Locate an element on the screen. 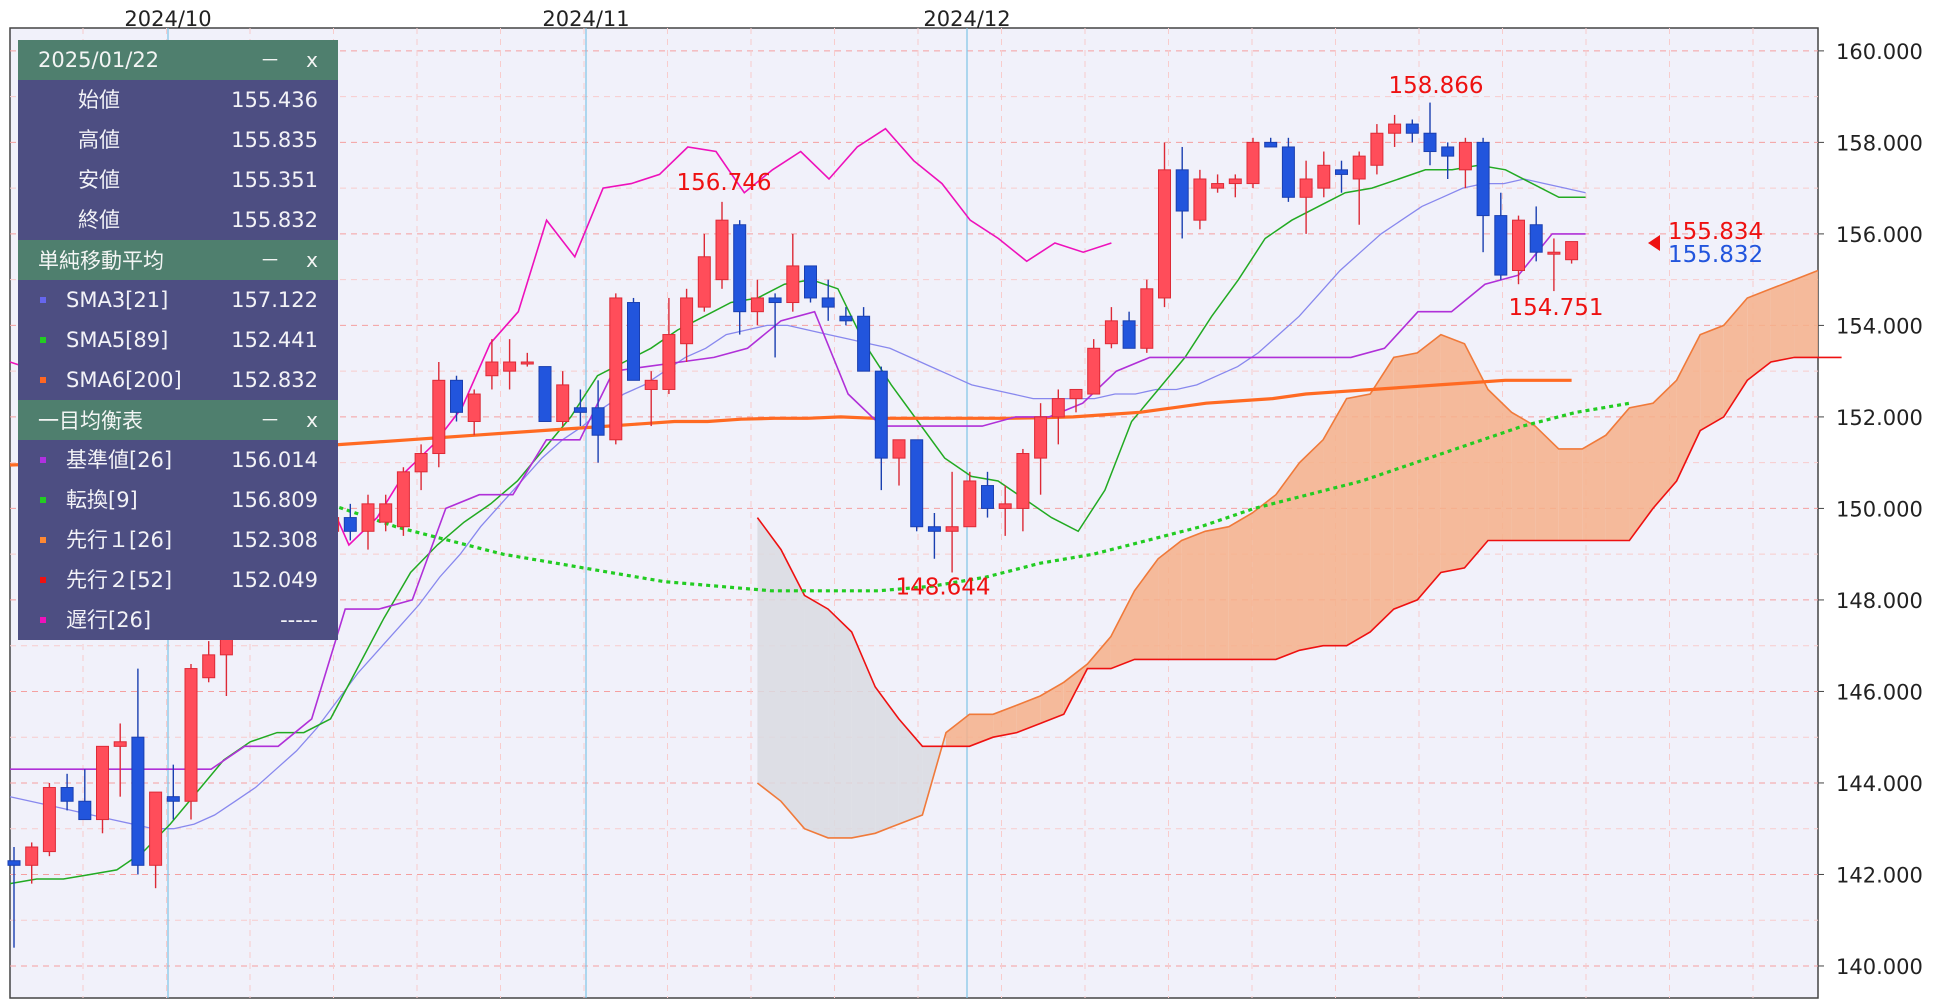  sma-minimize-button: － is located at coordinates (270, 260).